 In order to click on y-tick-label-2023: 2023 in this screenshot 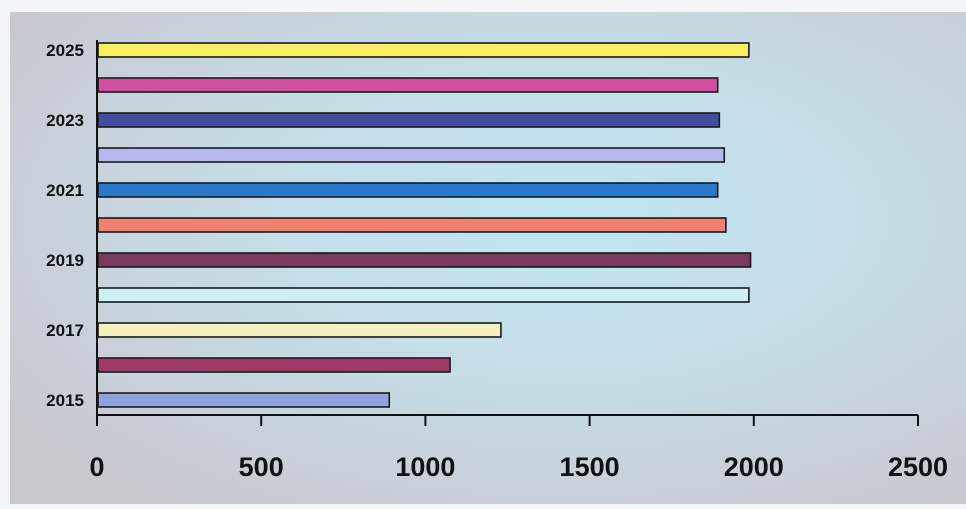, I will do `click(65, 120)`.